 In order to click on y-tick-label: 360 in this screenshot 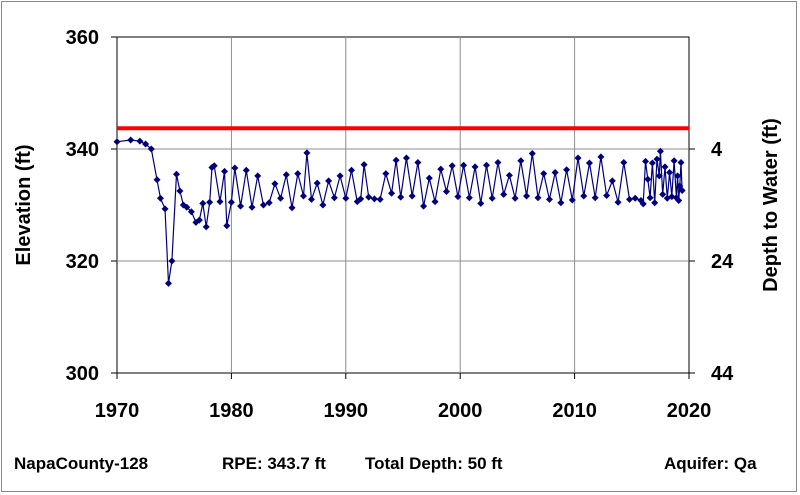, I will do `click(82, 38)`.